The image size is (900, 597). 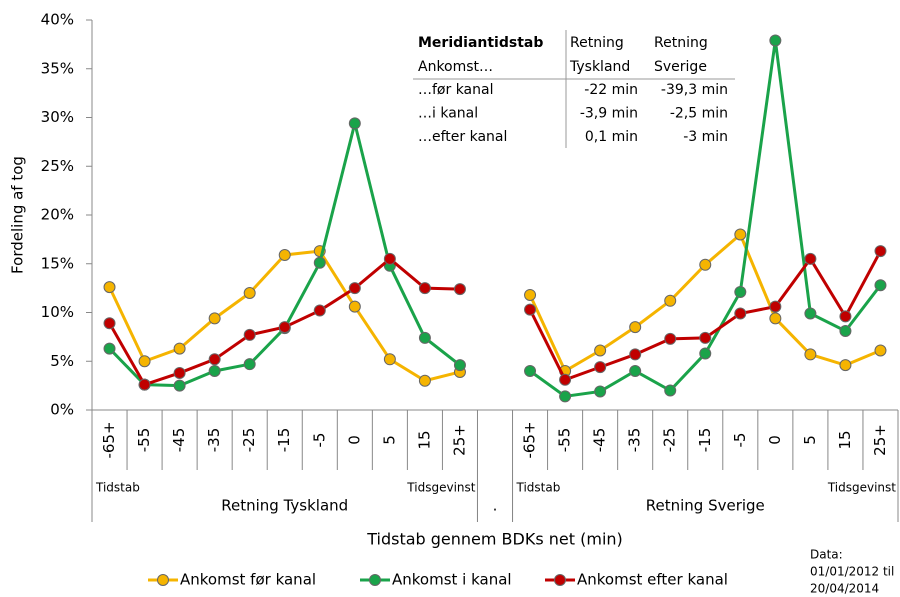 What do you see at coordinates (495, 506) in the screenshot?
I see `group-label: .` at bounding box center [495, 506].